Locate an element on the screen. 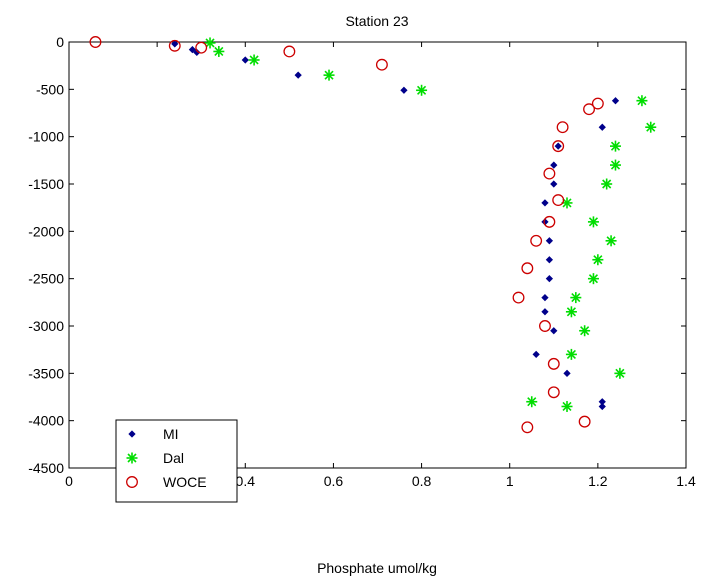 This screenshot has width=710, height=585. legend-label-woce: WOCE is located at coordinates (185, 482).